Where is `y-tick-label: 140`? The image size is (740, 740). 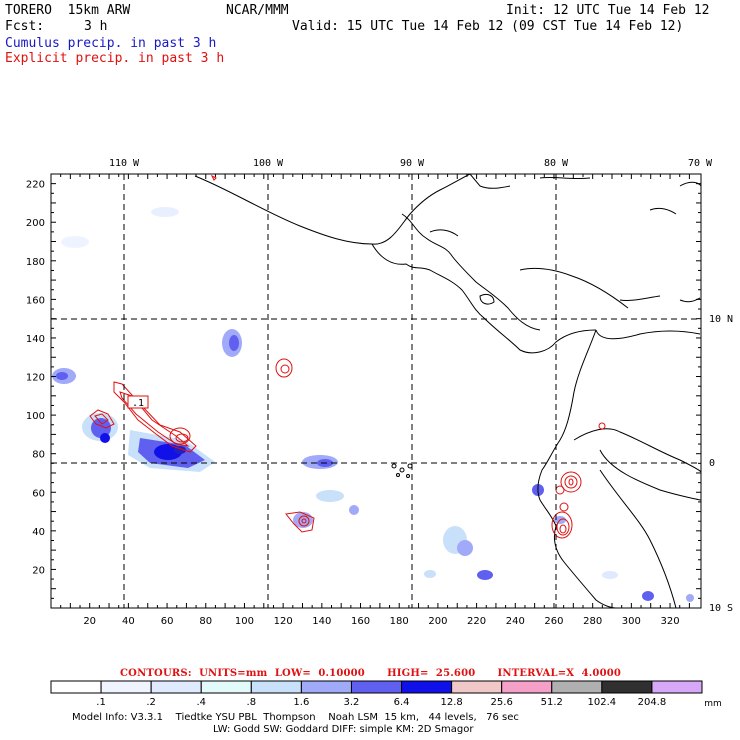 y-tick-label: 140 is located at coordinates (35, 339).